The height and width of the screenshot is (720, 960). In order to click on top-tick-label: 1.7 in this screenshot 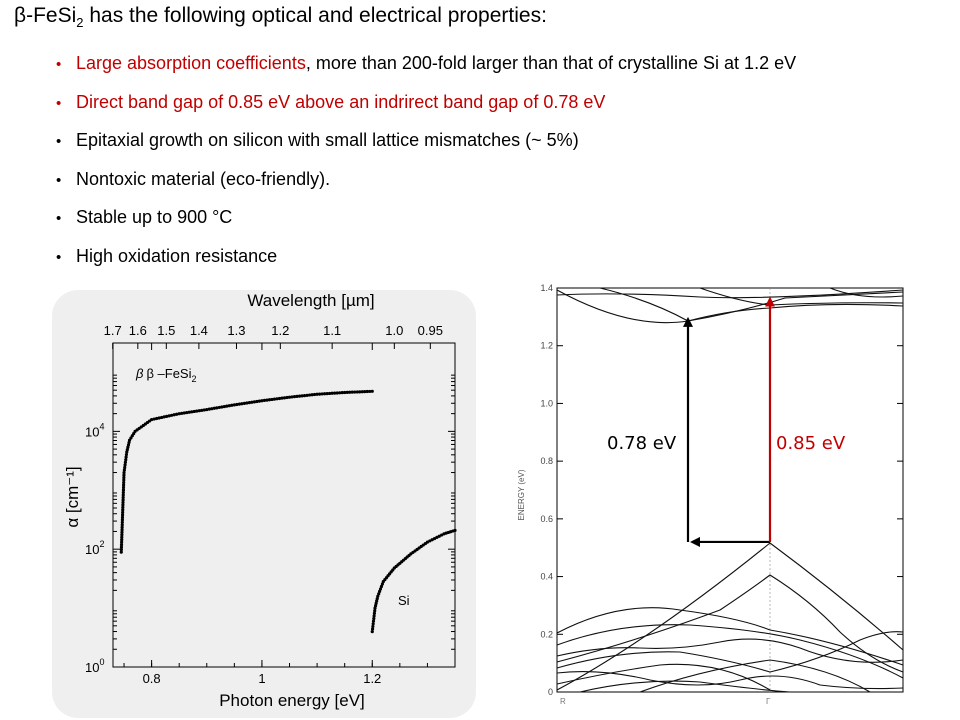, I will do `click(113, 330)`.